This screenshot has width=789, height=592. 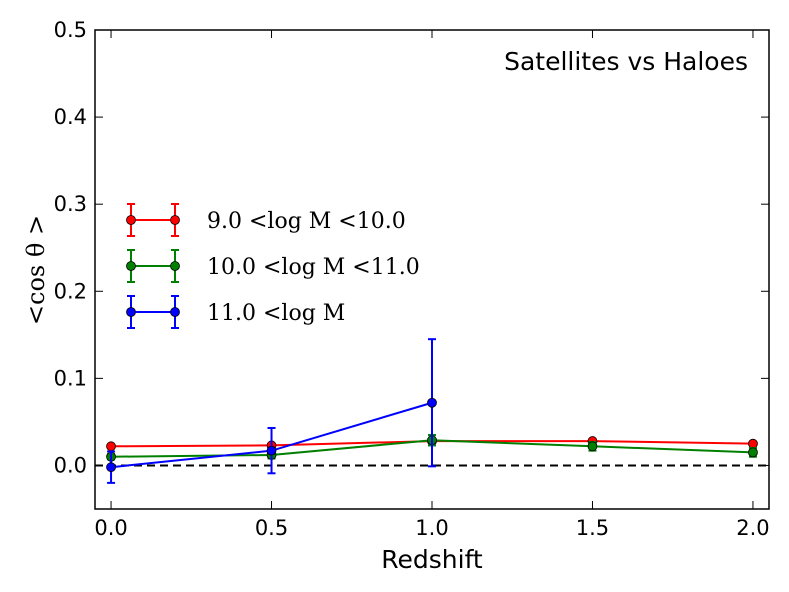 I want to click on legend-item: 11.0 <log M, so click(x=235, y=312).